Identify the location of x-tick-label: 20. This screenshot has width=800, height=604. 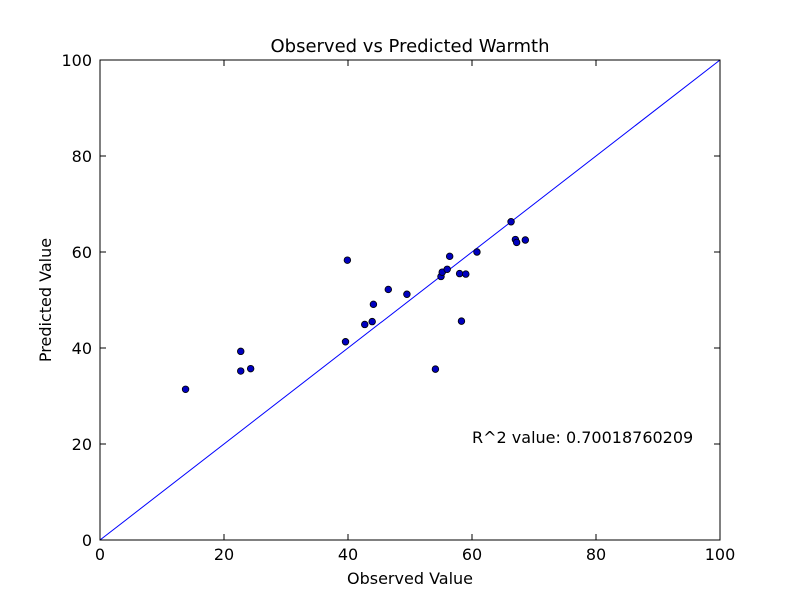
(224, 554).